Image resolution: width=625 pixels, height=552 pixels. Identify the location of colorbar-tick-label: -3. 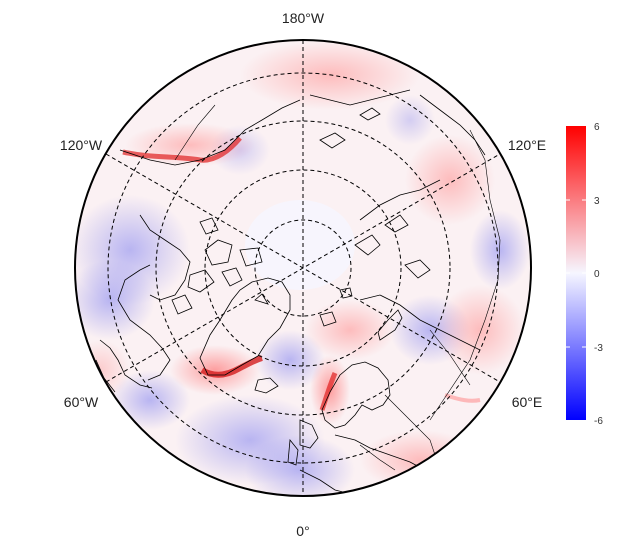
(598, 348).